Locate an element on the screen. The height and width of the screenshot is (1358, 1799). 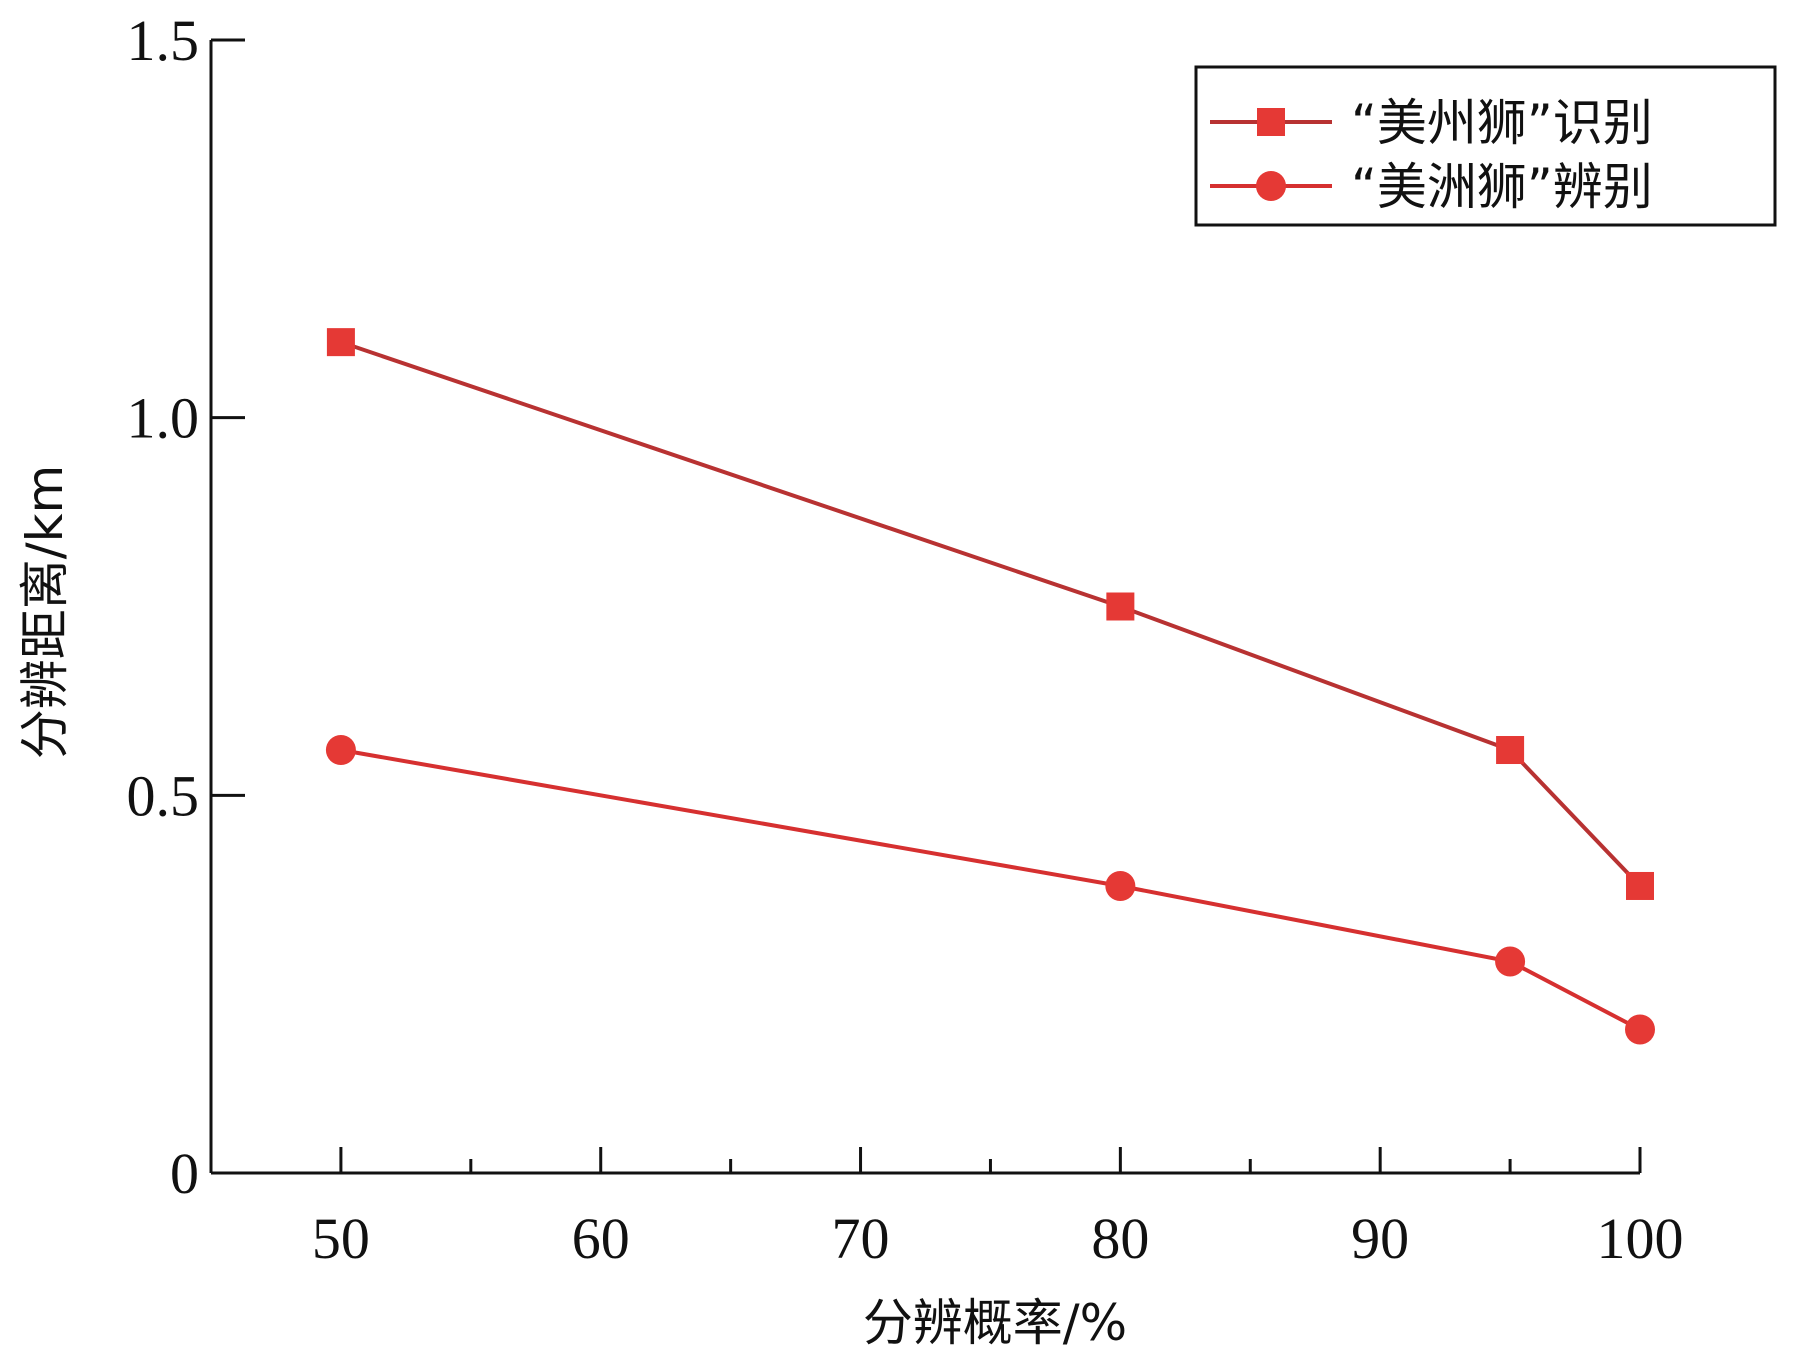
legend-box is located at coordinates (1485, 146).